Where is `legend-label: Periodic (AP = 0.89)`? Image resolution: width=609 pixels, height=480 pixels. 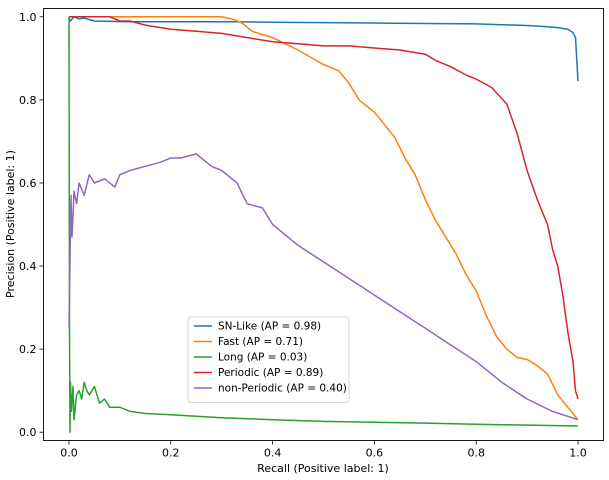 legend-label: Periodic (AP = 0.89) is located at coordinates (270, 373).